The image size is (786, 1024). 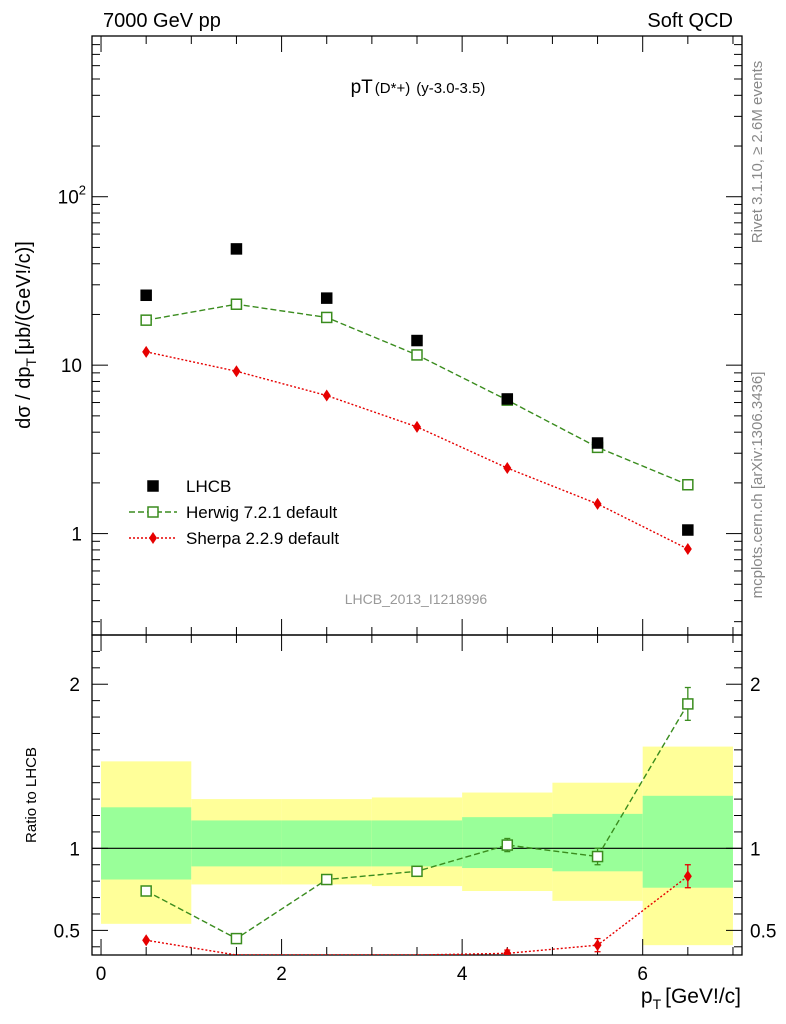 I want to click on legend-herwig-marker, so click(x=153, y=512).